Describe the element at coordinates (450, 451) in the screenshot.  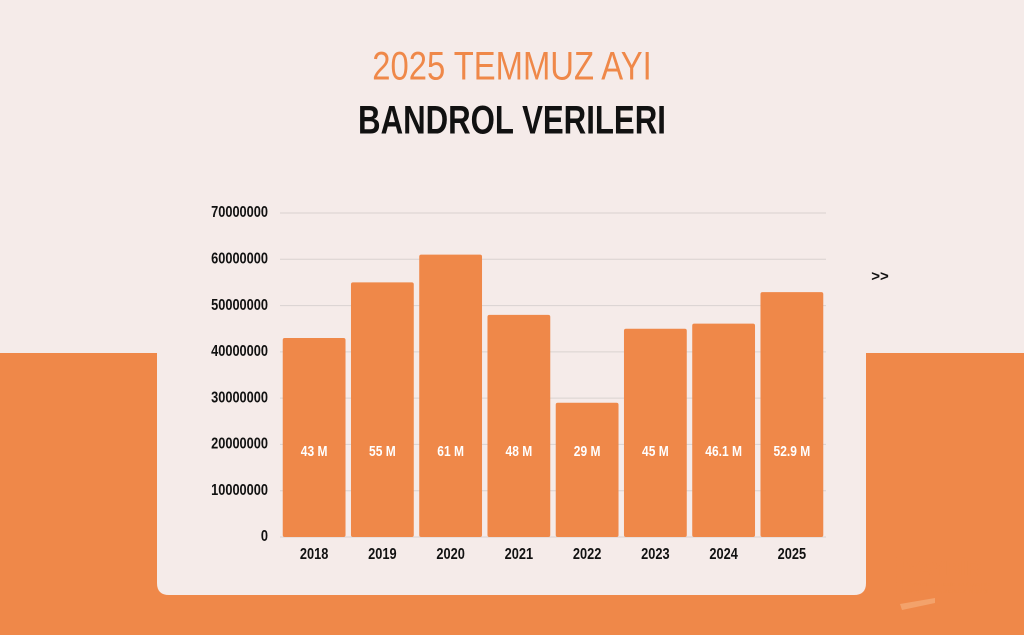
I see `value-label: 61 M` at that location.